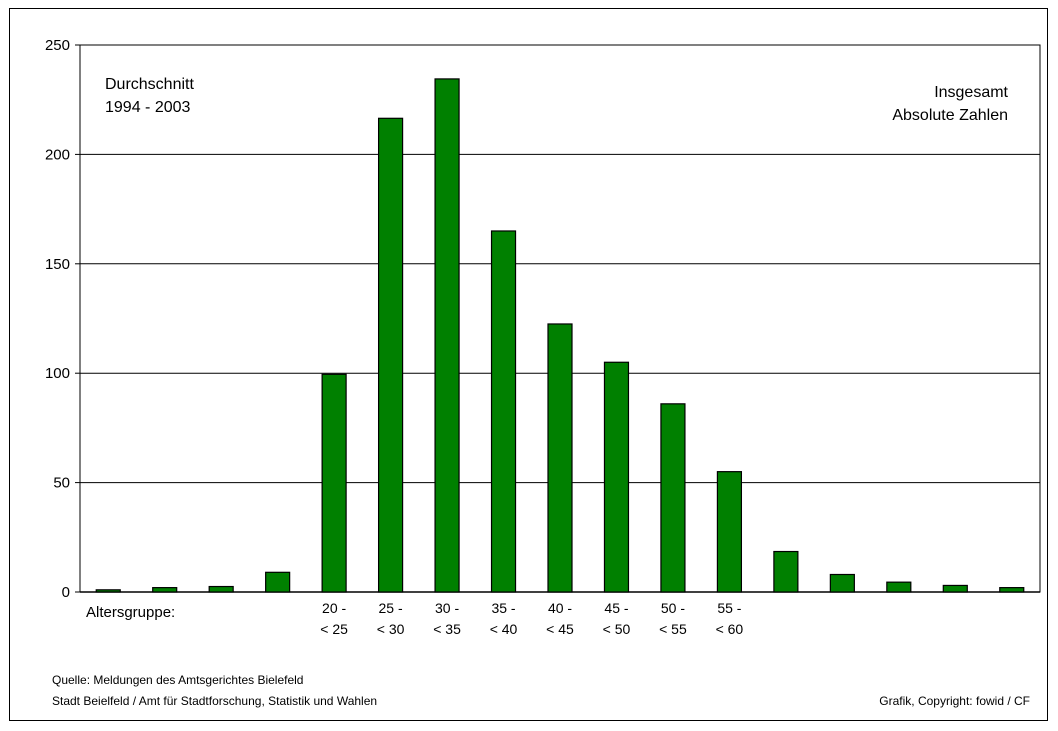 The image size is (1058, 731). I want to click on x-tick-label-line: < 55, so click(673, 629).